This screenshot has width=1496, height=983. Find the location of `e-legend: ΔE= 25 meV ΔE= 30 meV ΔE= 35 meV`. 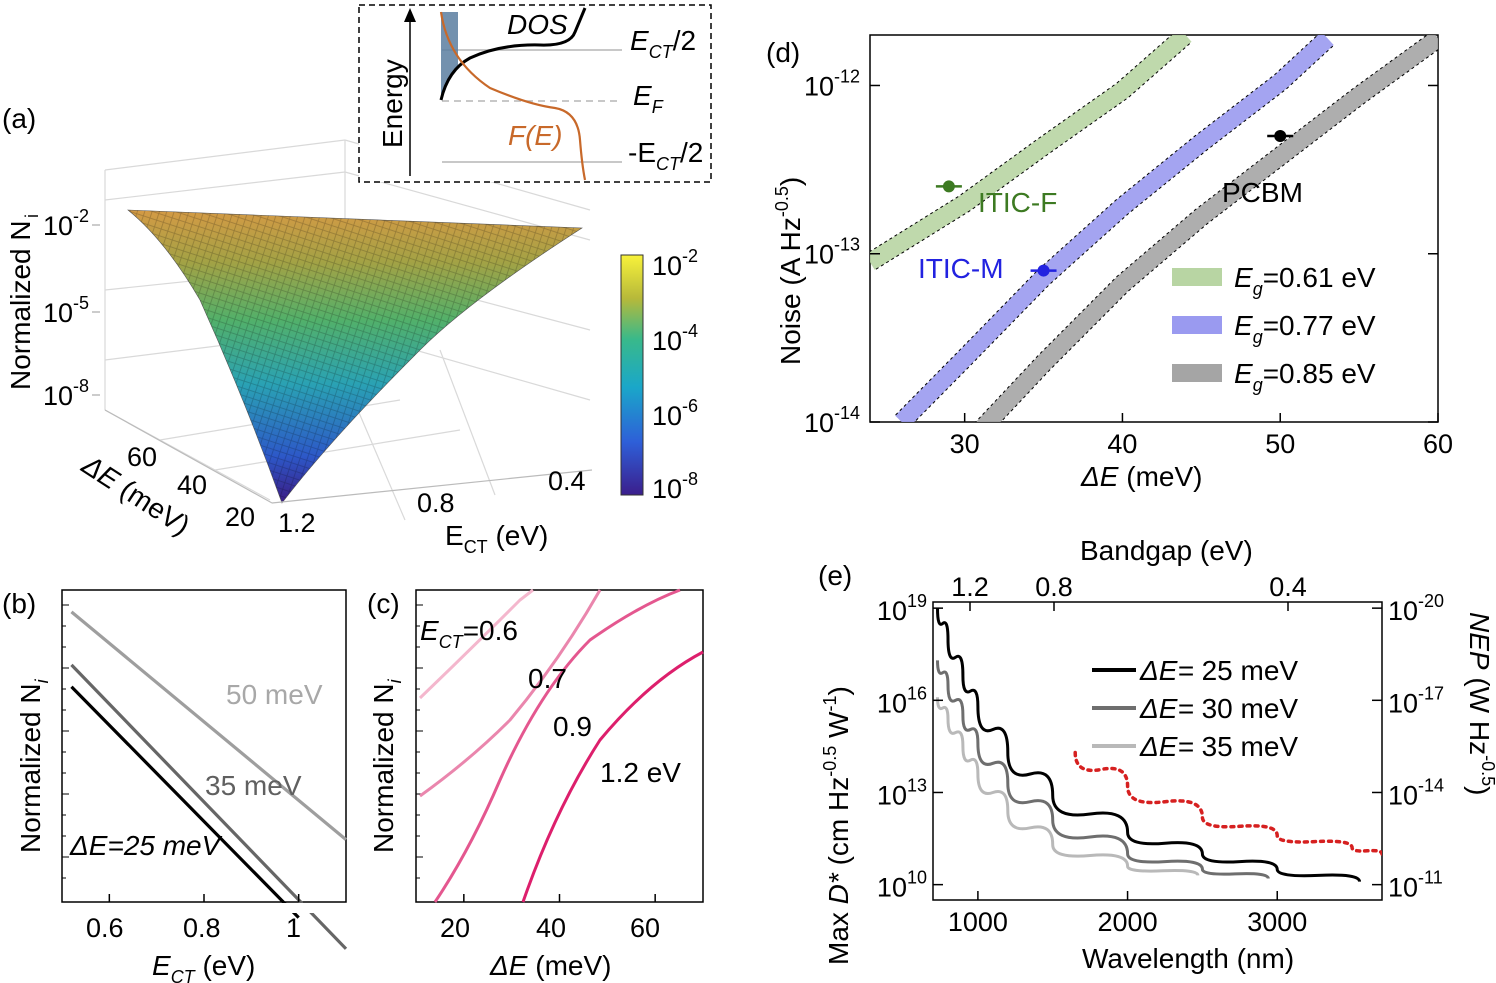

e-legend: ΔE= 25 meV ΔE= 30 meV ΔE= 35 meV is located at coordinates (1195, 708).